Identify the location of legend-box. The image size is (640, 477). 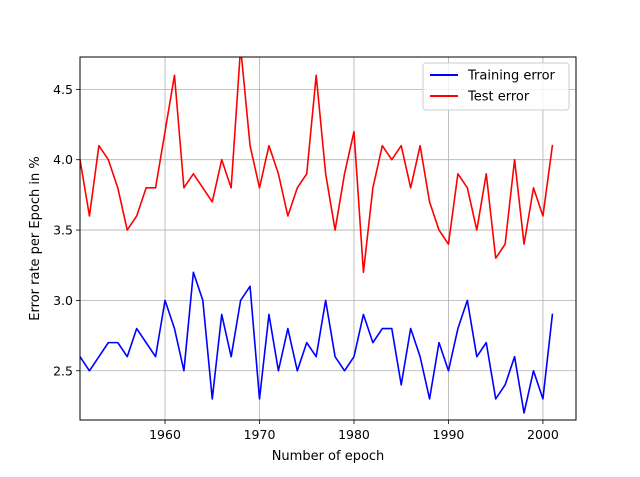
(496, 86).